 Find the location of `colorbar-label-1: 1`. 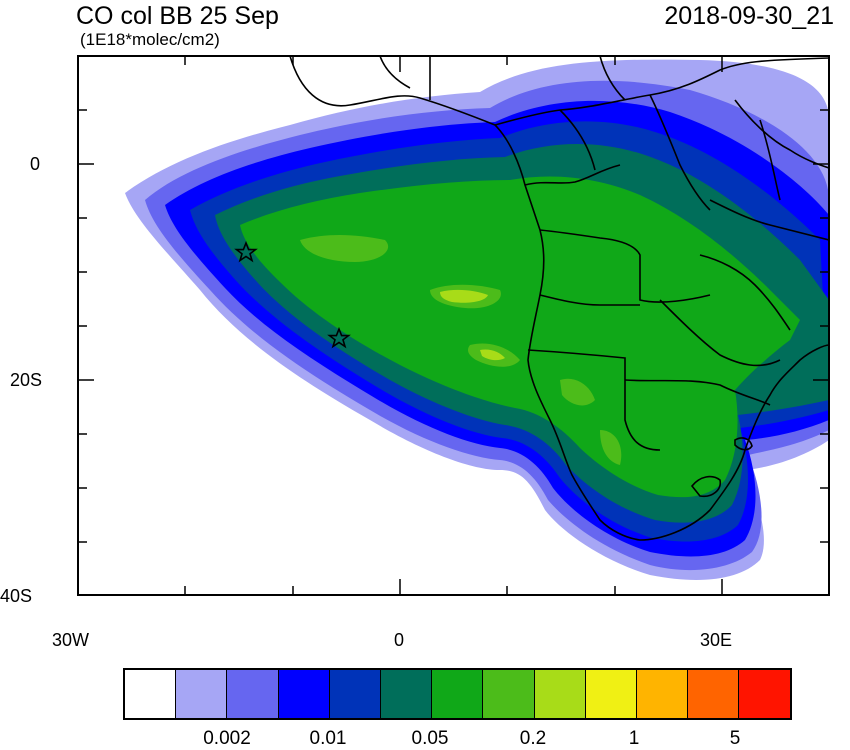

colorbar-label-1: 1 is located at coordinates (634, 738).